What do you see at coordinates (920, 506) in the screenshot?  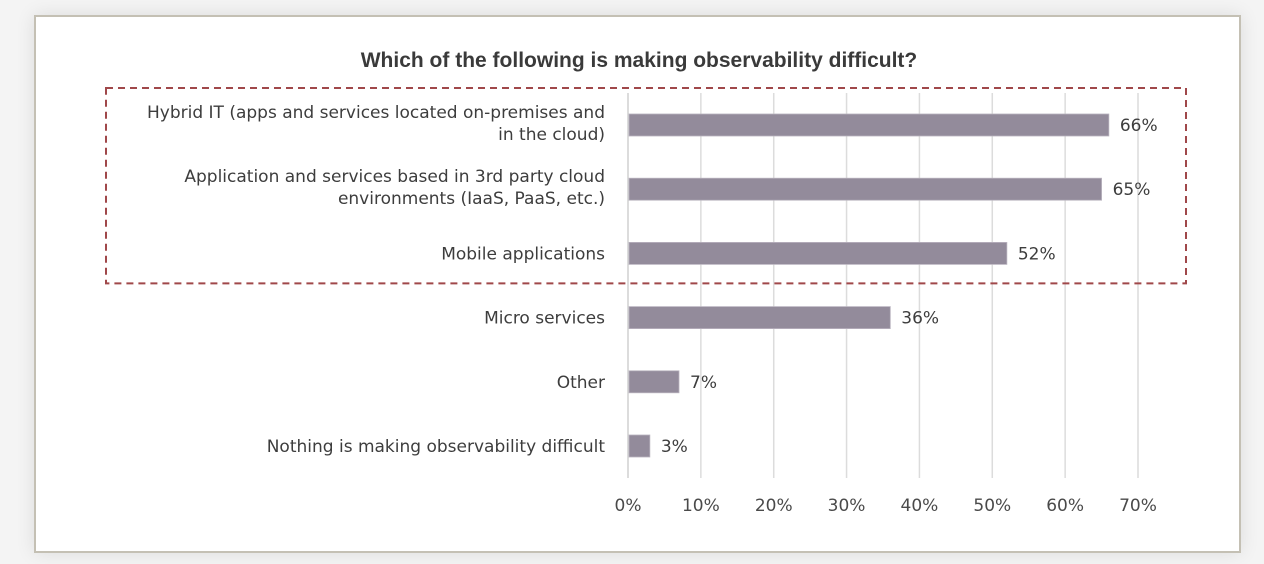 I see `x-tick-label: 40%` at bounding box center [920, 506].